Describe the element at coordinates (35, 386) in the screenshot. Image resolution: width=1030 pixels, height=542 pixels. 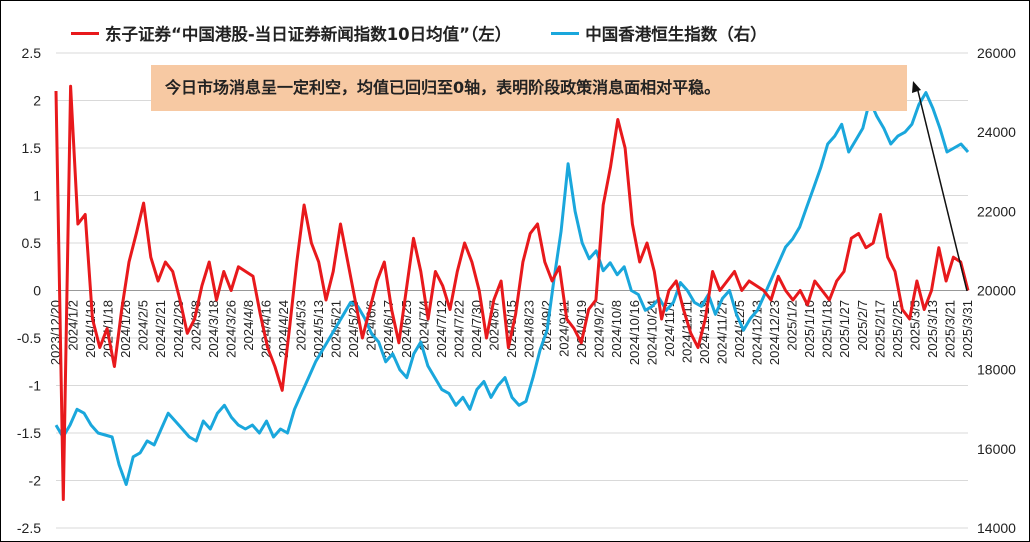
I see `y-left-tick-label: -1` at that location.